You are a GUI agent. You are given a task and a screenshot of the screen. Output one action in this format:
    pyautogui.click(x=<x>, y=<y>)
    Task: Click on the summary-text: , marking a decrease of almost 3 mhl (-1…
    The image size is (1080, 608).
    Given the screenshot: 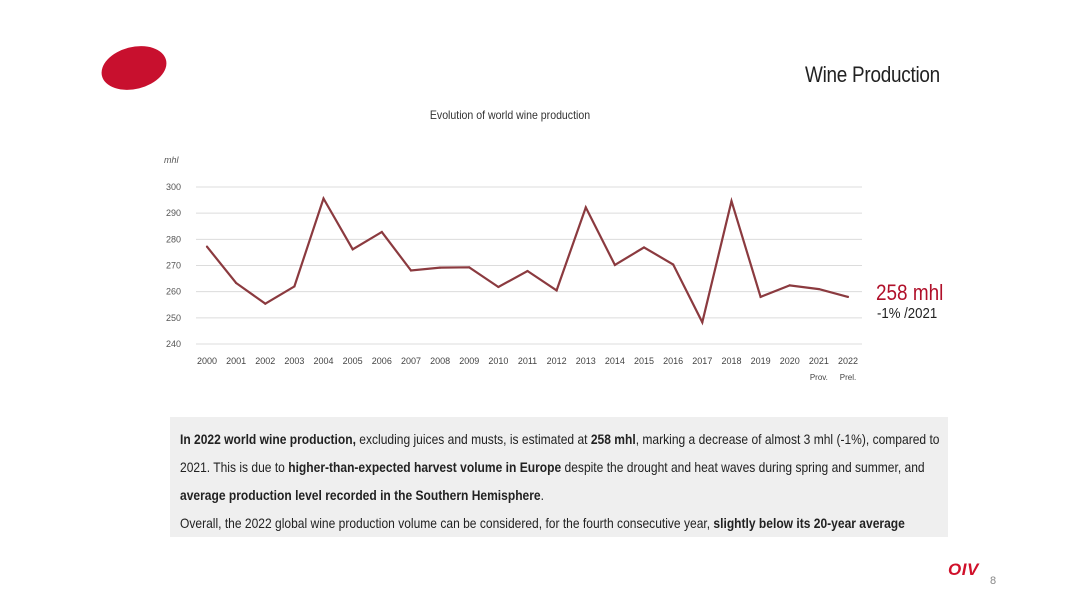 What is the action you would take?
    pyautogui.click(x=787, y=439)
    